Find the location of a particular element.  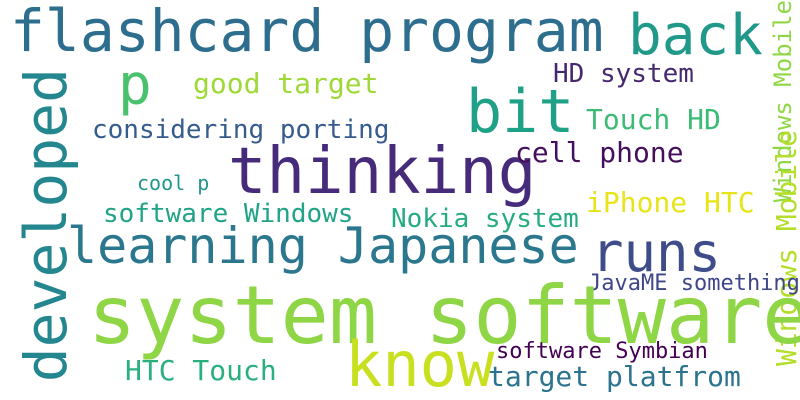

word-thinking: thinking is located at coordinates (382, 172).